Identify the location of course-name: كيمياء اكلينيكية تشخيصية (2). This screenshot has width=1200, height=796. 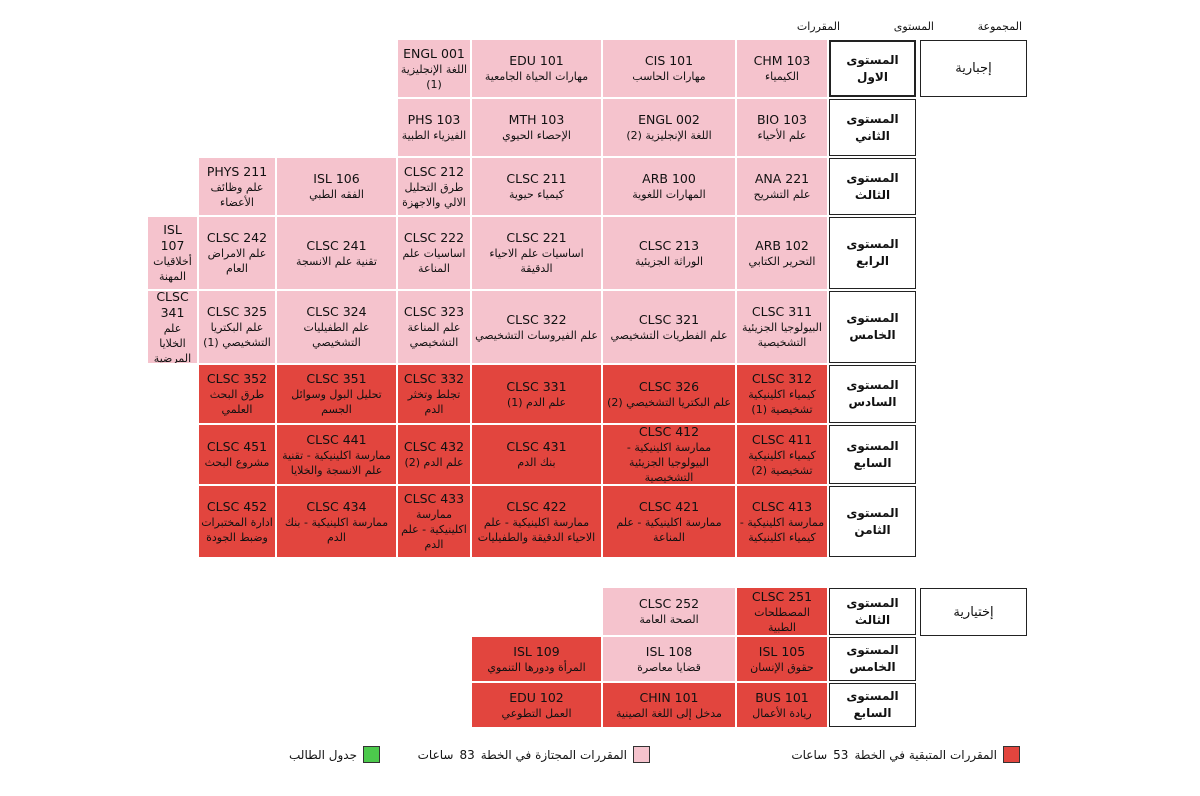
(782, 462).